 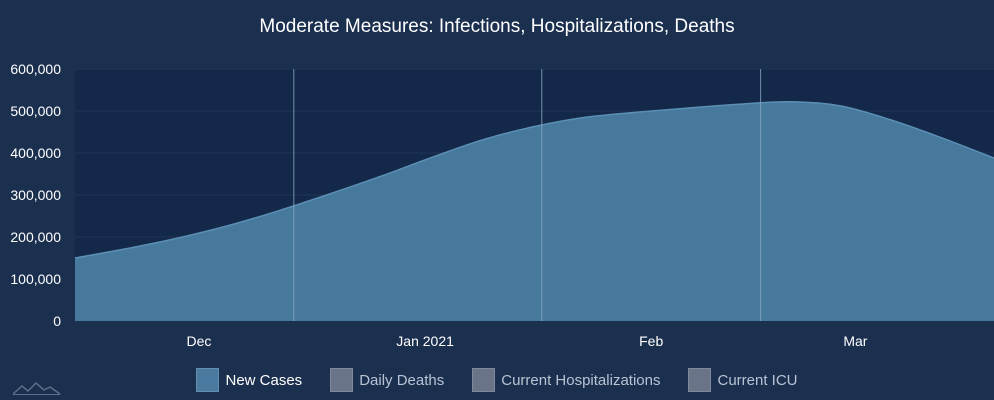 I want to click on legend-label: Daily Deaths, so click(x=402, y=380).